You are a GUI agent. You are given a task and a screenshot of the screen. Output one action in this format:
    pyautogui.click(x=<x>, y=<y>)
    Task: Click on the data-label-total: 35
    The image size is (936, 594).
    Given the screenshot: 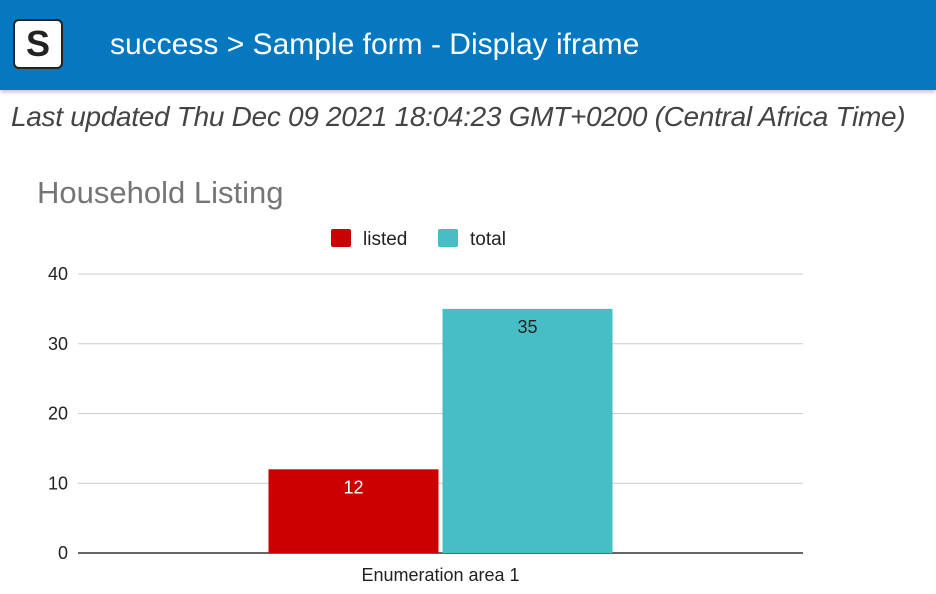 What is the action you would take?
    pyautogui.click(x=527, y=327)
    